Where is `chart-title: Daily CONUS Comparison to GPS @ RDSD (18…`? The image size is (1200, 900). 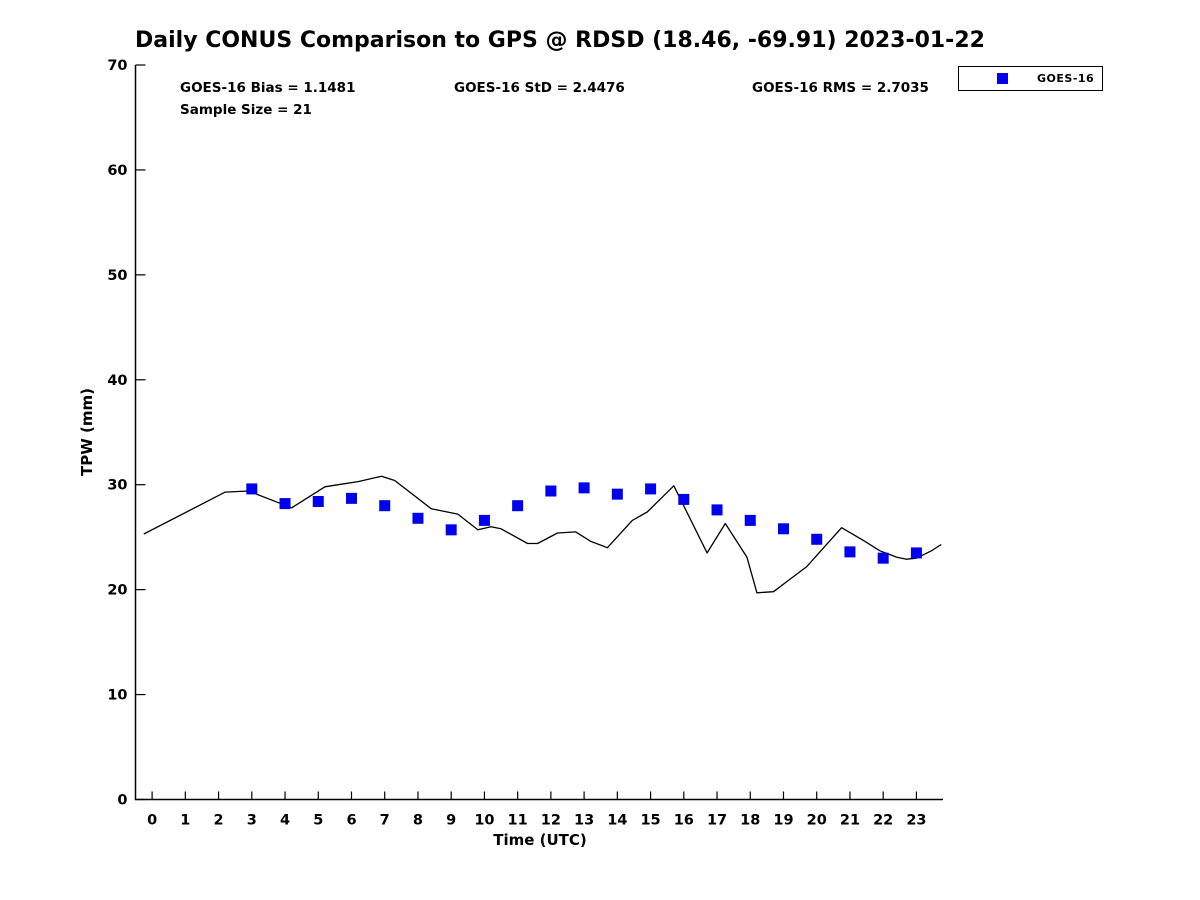
chart-title: Daily CONUS Comparison to GPS @ RDSD (18… is located at coordinates (560, 40).